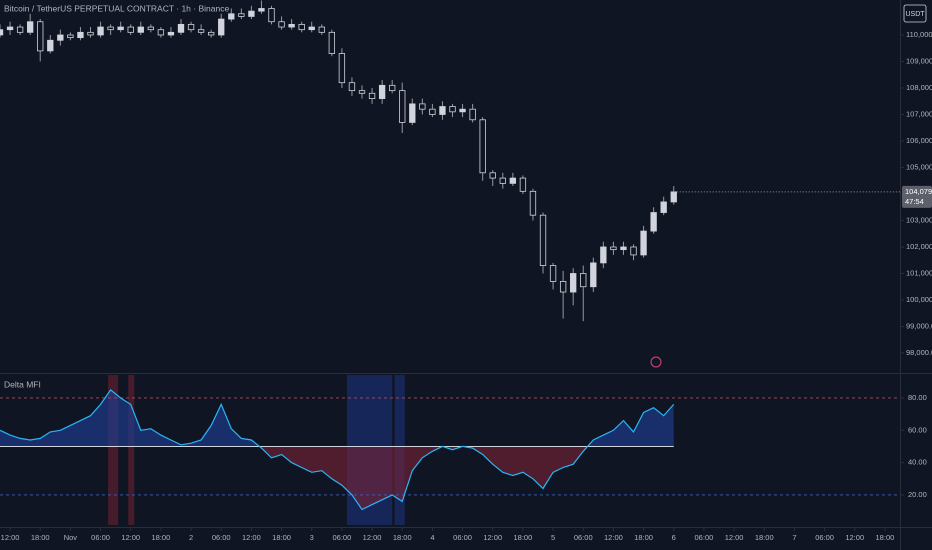 The width and height of the screenshot is (932, 550). Describe the element at coordinates (794, 537) in the screenshot. I see `x-tick-label: 7` at that location.